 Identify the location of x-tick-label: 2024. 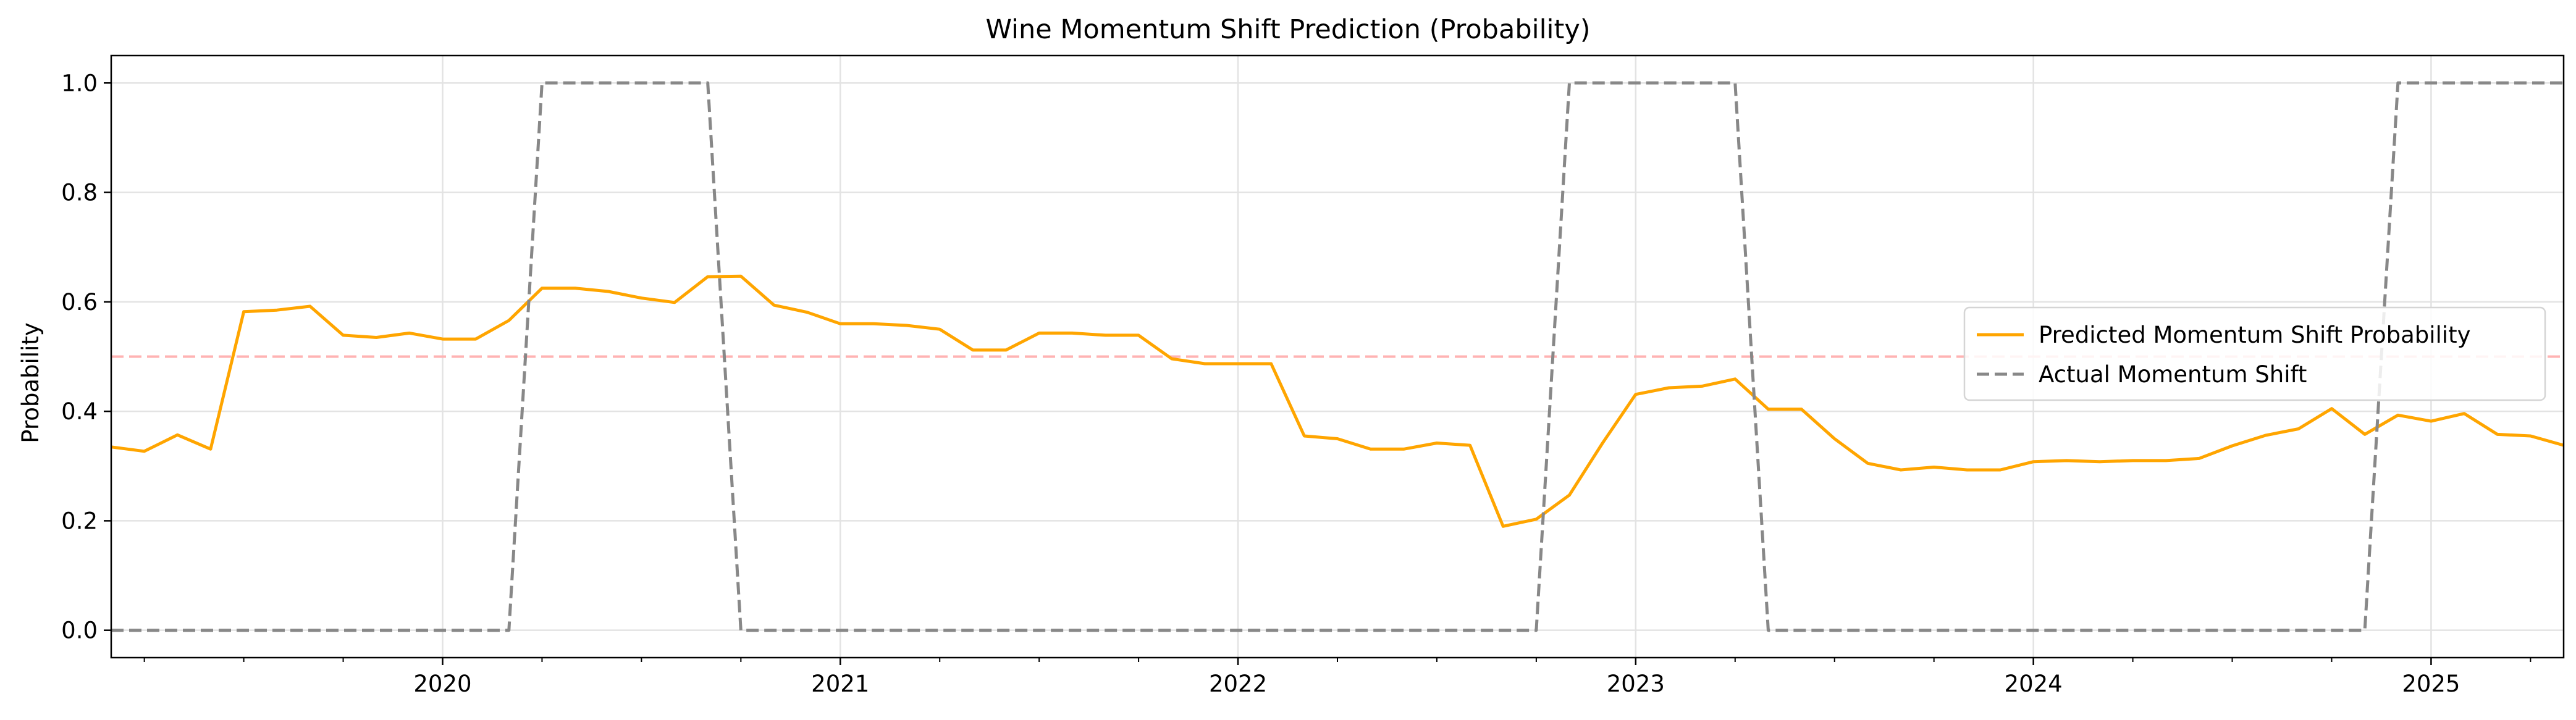
(2034, 684).